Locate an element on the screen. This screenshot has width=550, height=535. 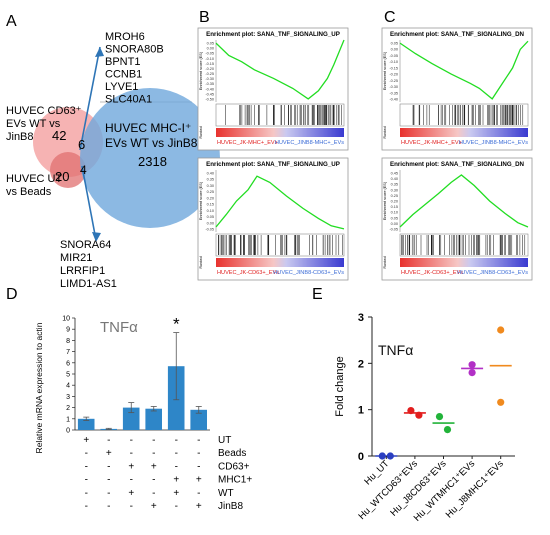
dot-ylabel: Fold change is located at coordinates (340, 386).